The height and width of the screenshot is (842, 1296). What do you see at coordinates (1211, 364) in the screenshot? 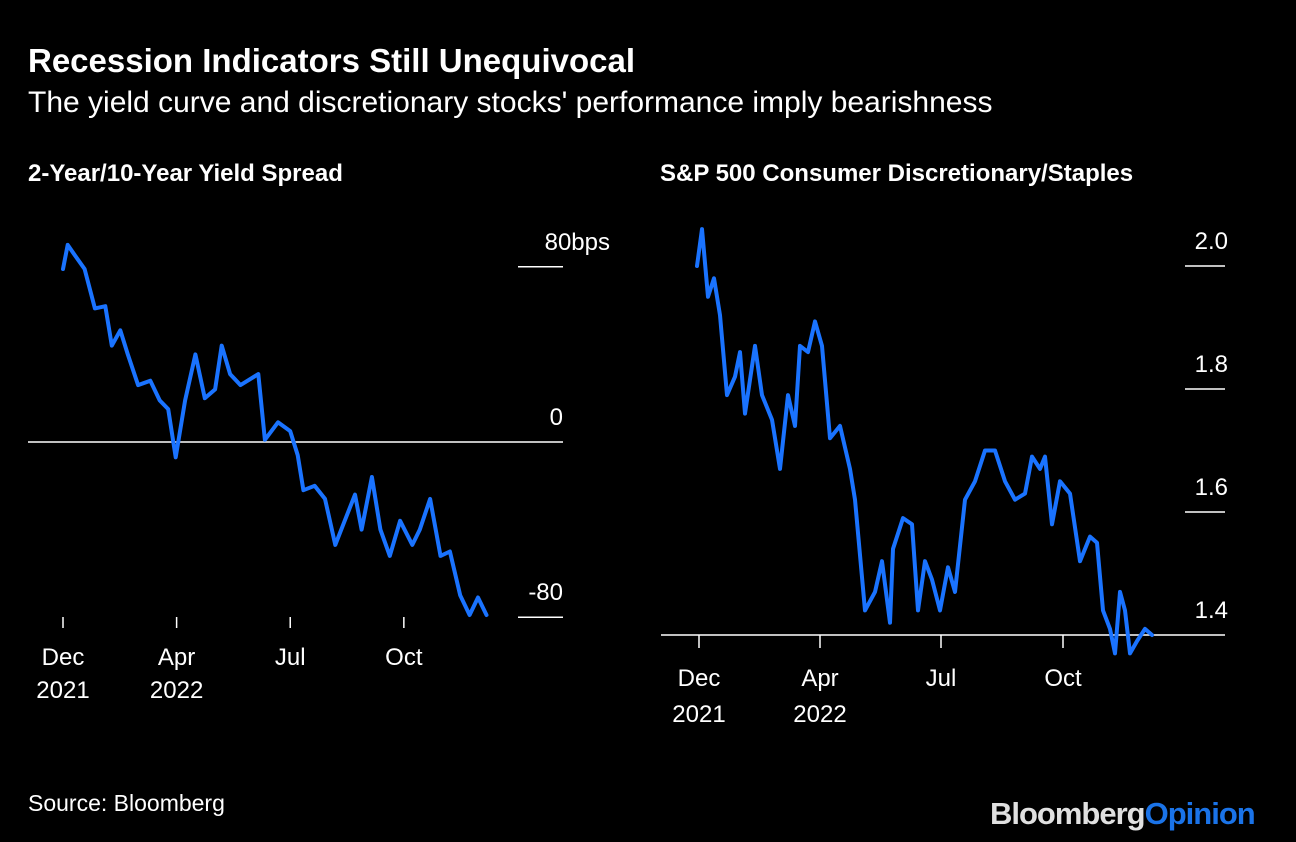
I see `y-tick-label: 1.8` at bounding box center [1211, 364].